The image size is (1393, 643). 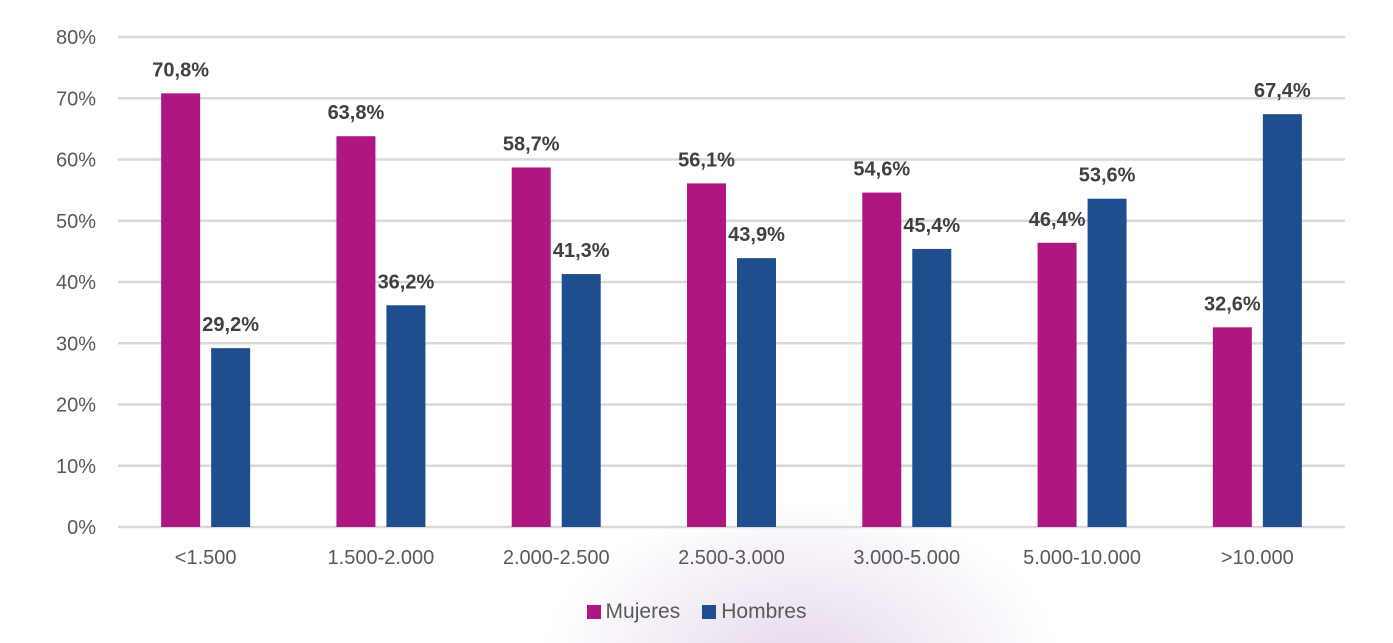 I want to click on legend-item-mujeres: Mujeres, so click(x=633, y=612).